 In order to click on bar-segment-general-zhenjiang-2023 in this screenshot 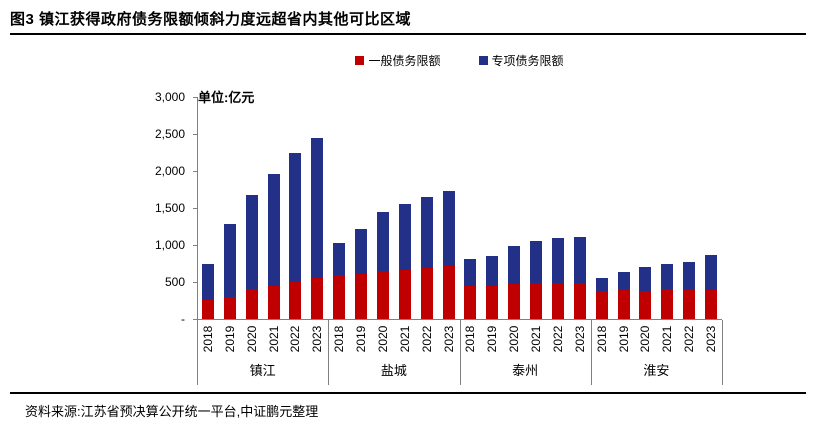, I will do `click(317, 298)`.